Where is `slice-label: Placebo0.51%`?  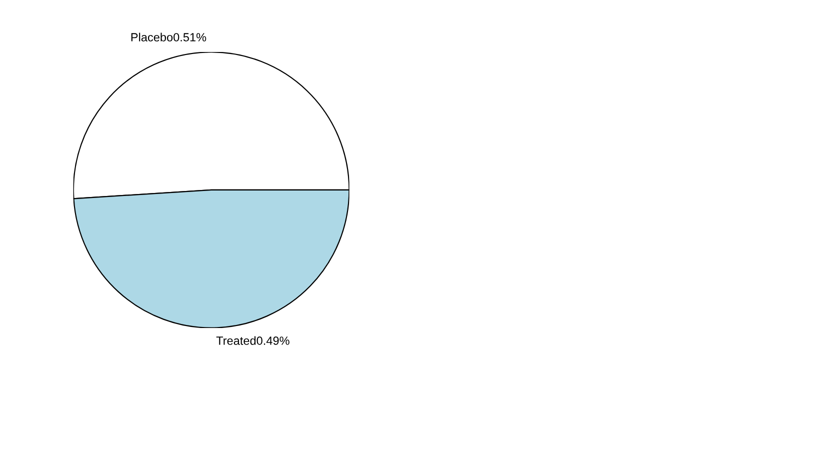 slice-label: Placebo0.51% is located at coordinates (168, 37).